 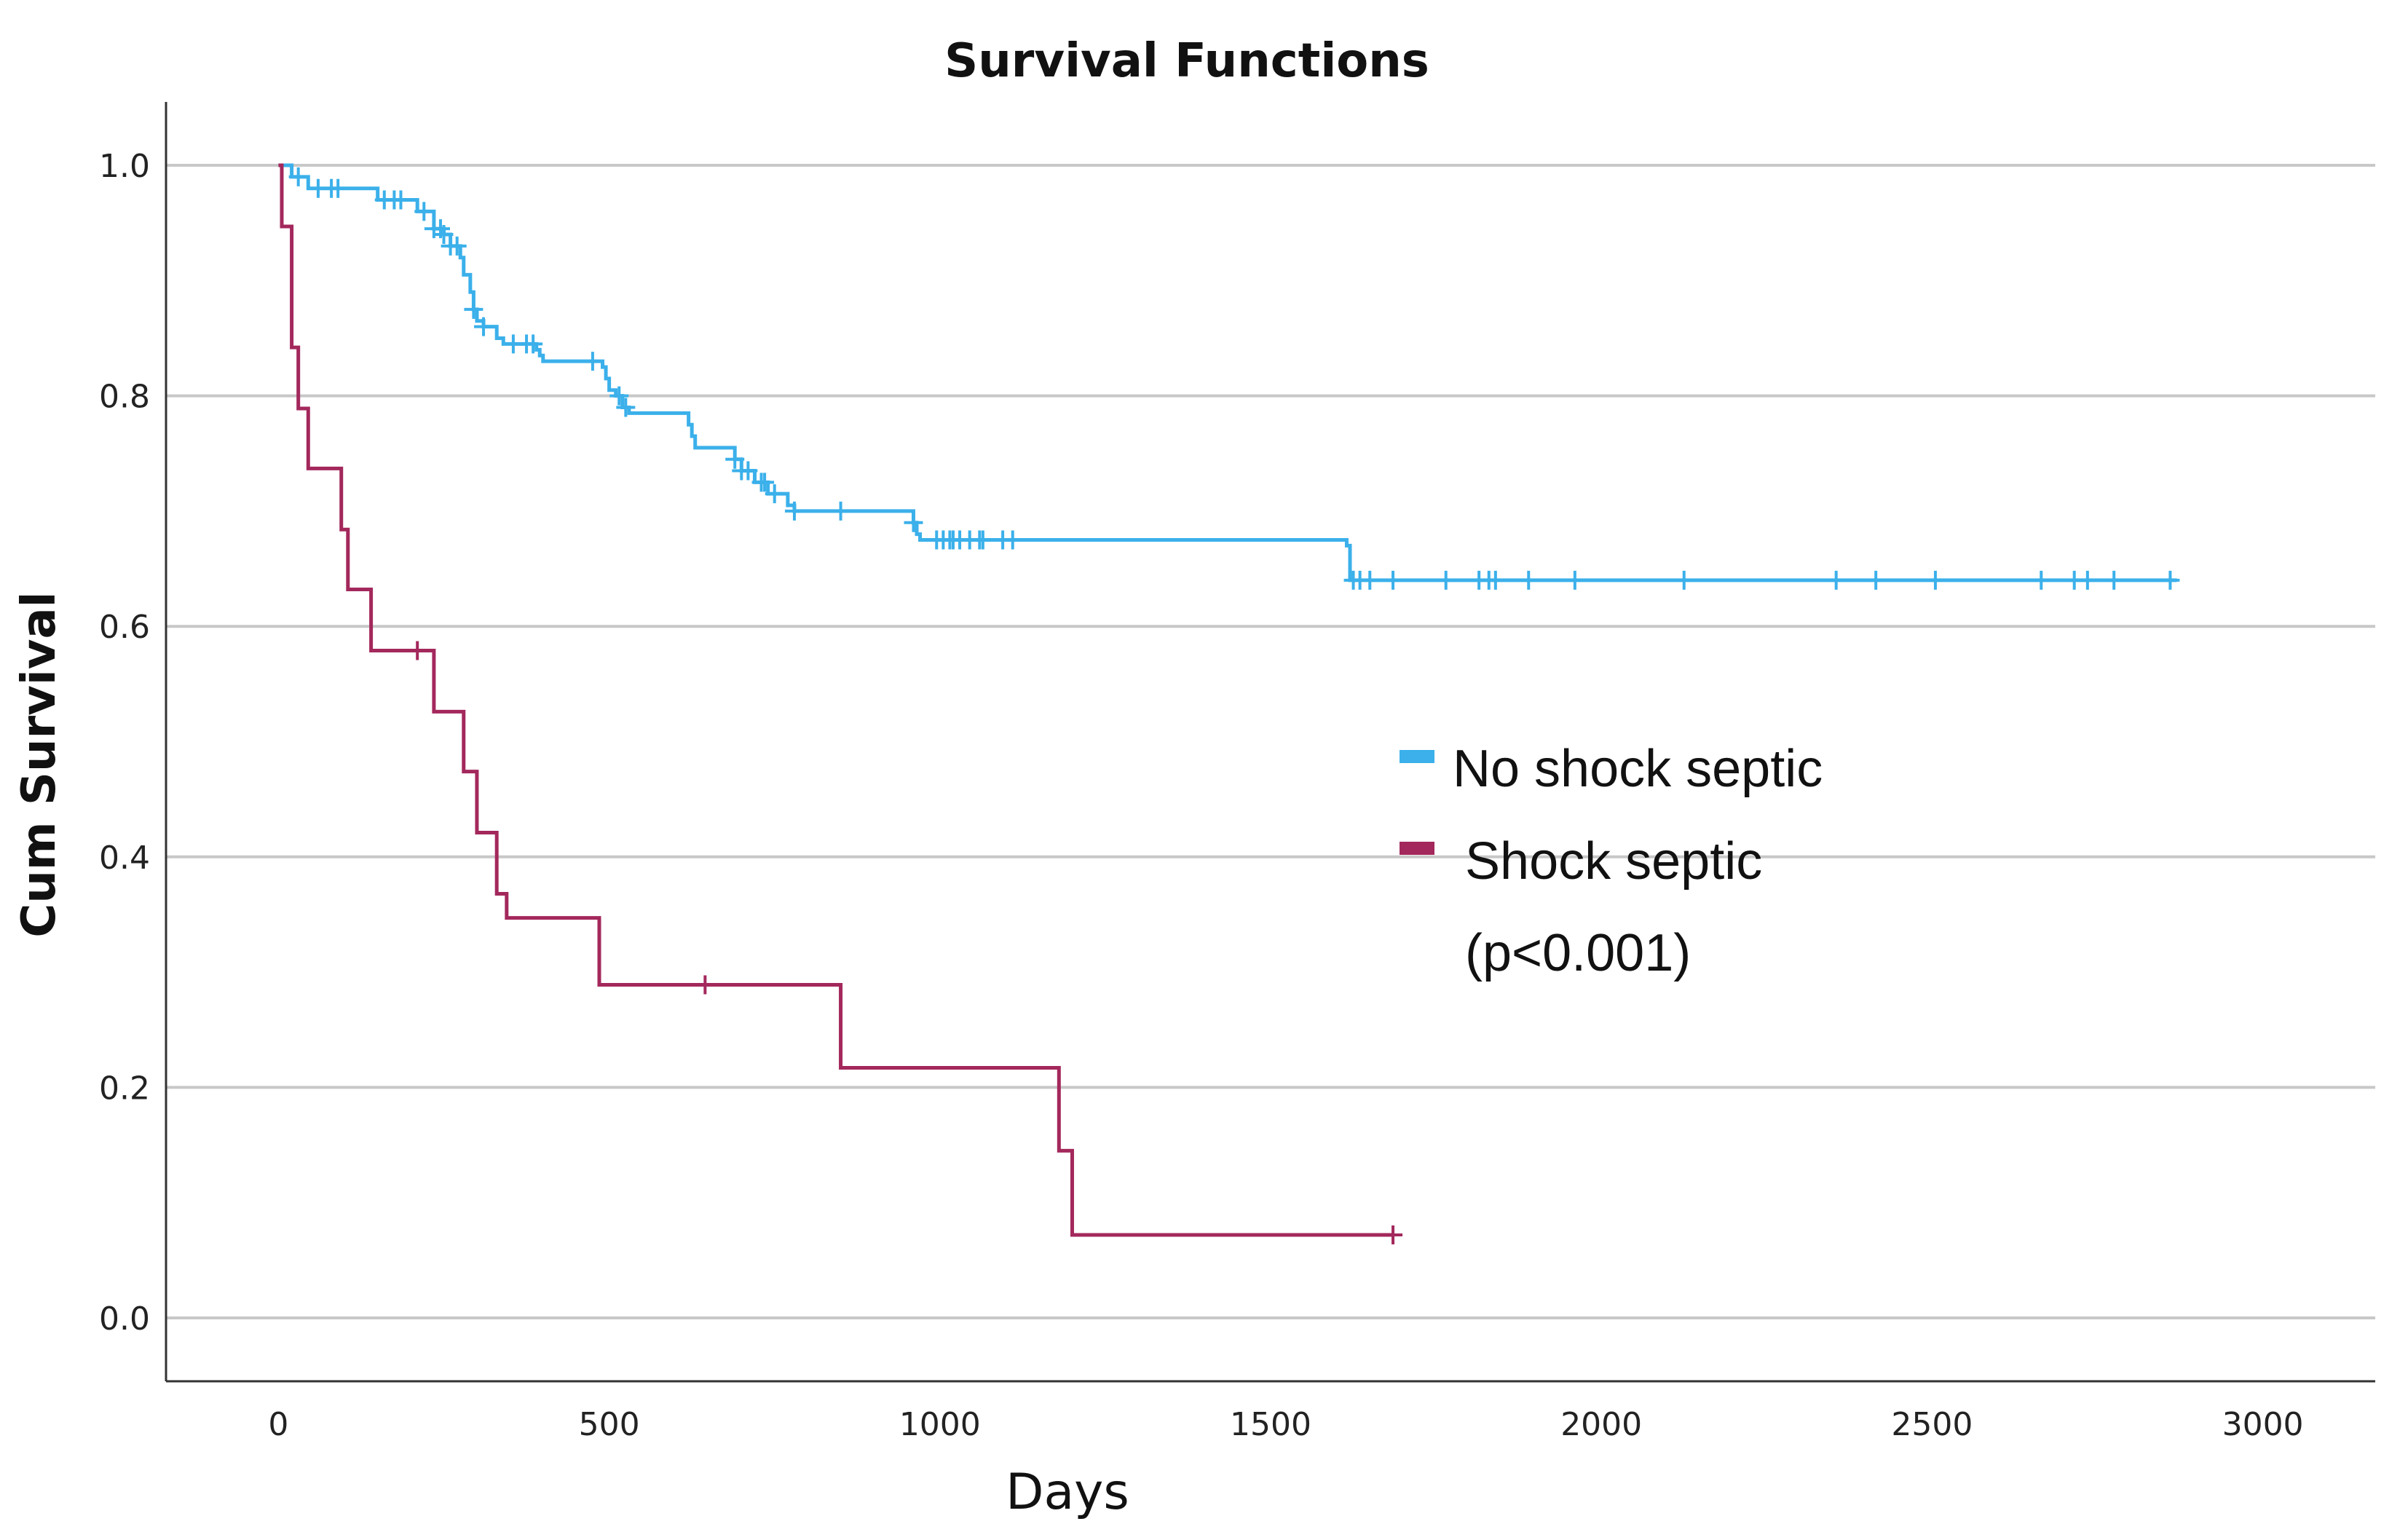 What do you see at coordinates (124, 166) in the screenshot?
I see `y-tick-label: 1.0` at bounding box center [124, 166].